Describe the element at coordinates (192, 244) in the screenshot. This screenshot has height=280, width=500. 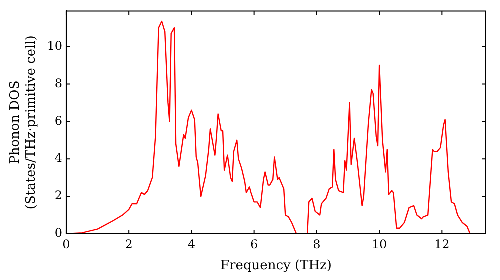
I see `x-tick-label: 4` at that location.